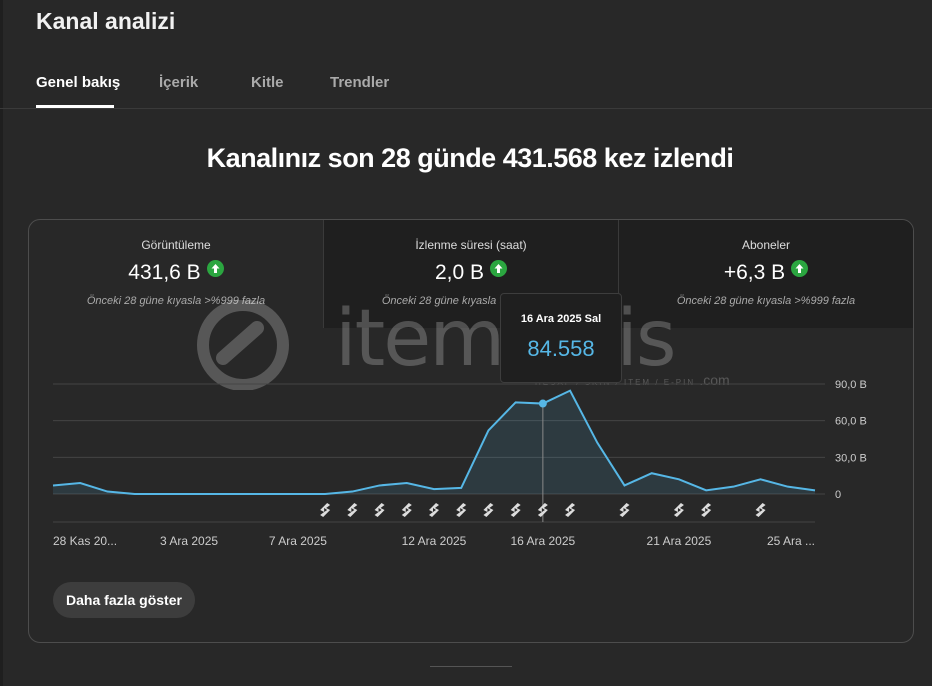  What do you see at coordinates (471, 666) in the screenshot?
I see `scroll-indicator` at bounding box center [471, 666].